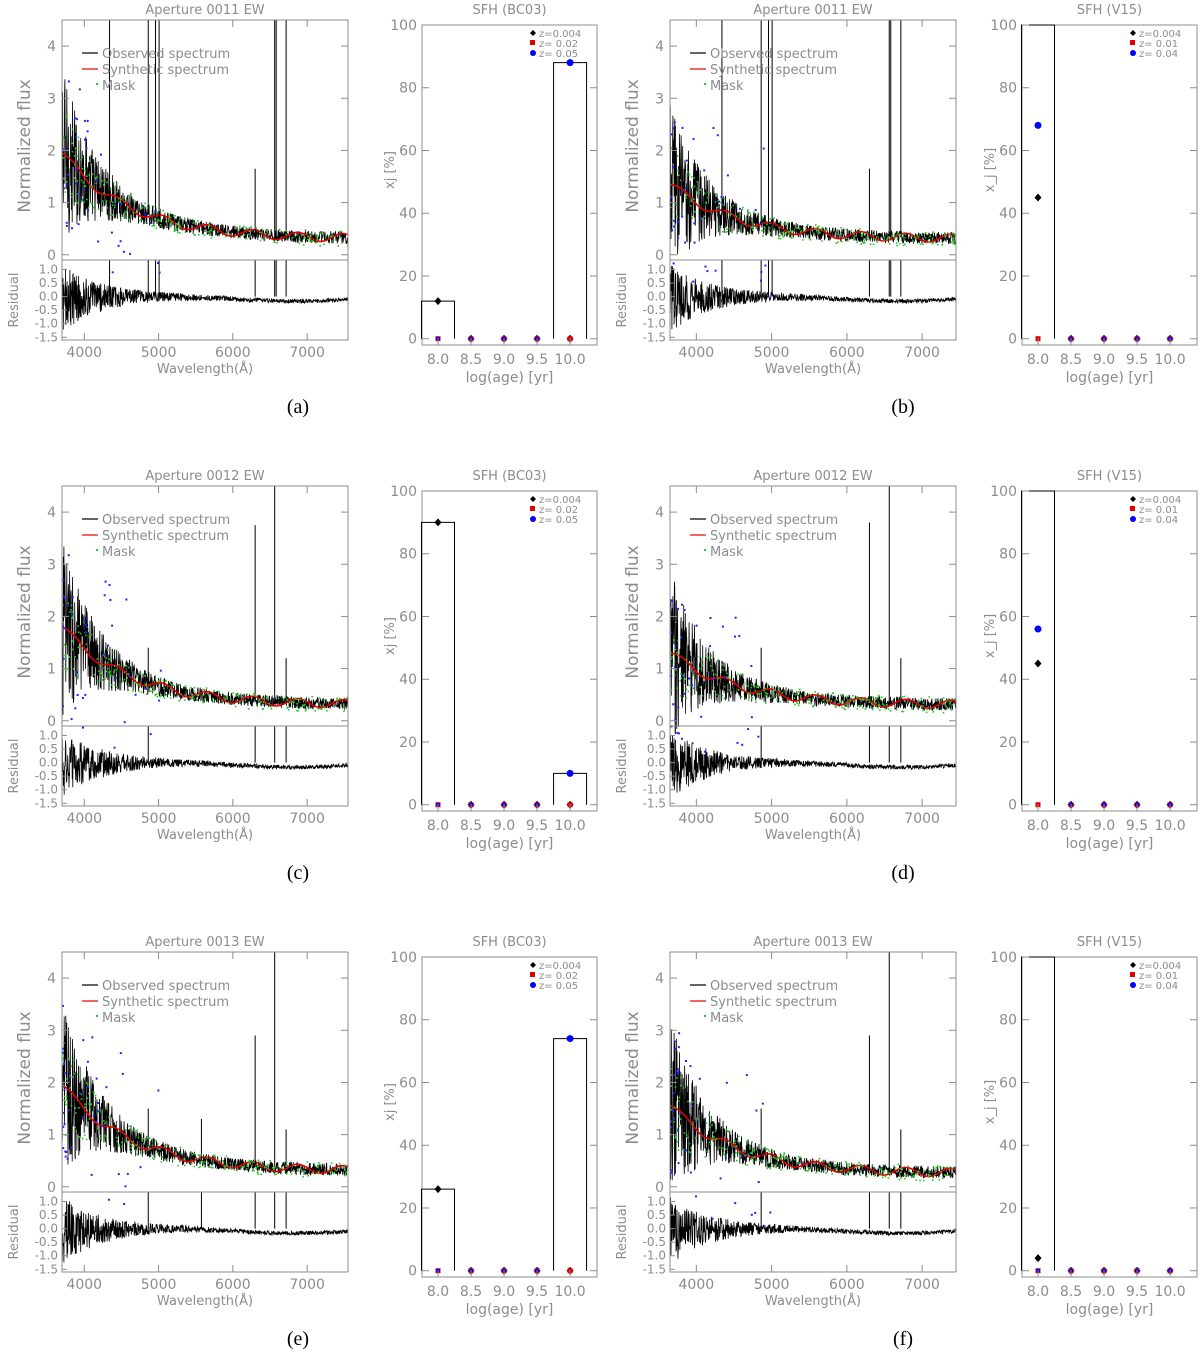 This screenshot has width=1200, height=1353. I want to click on flux-tick-label: 3, so click(659, 1031).